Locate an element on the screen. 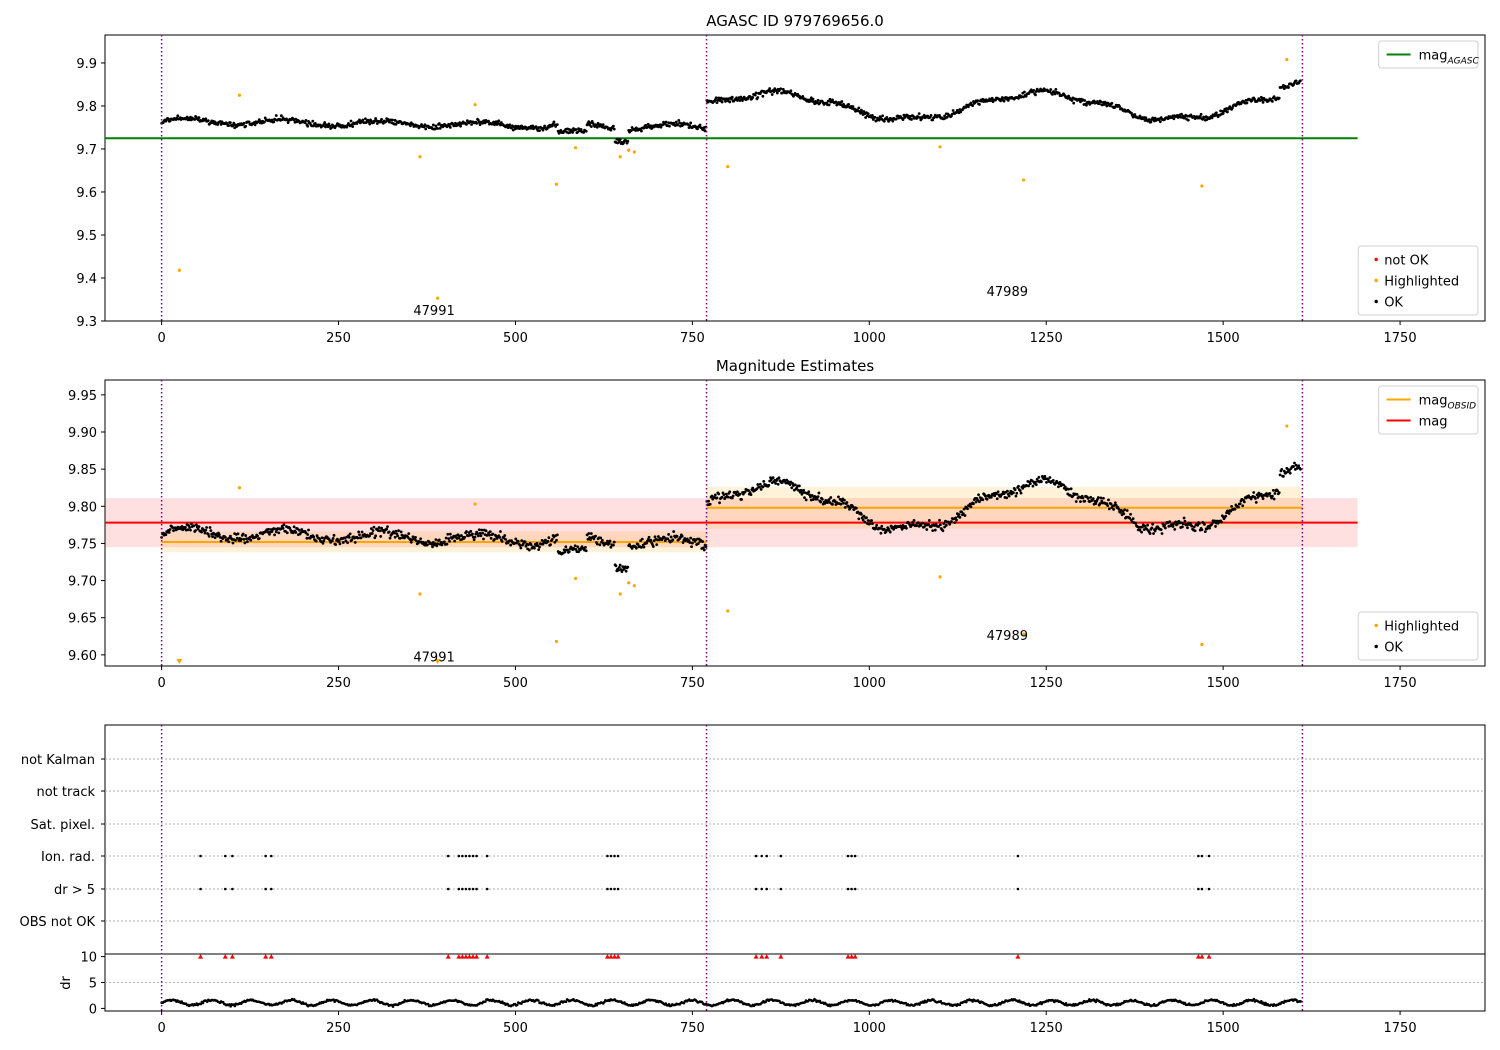 Image resolution: width=1500 pixels, height=1050 pixels. legend-label: mag is located at coordinates (1433, 422).